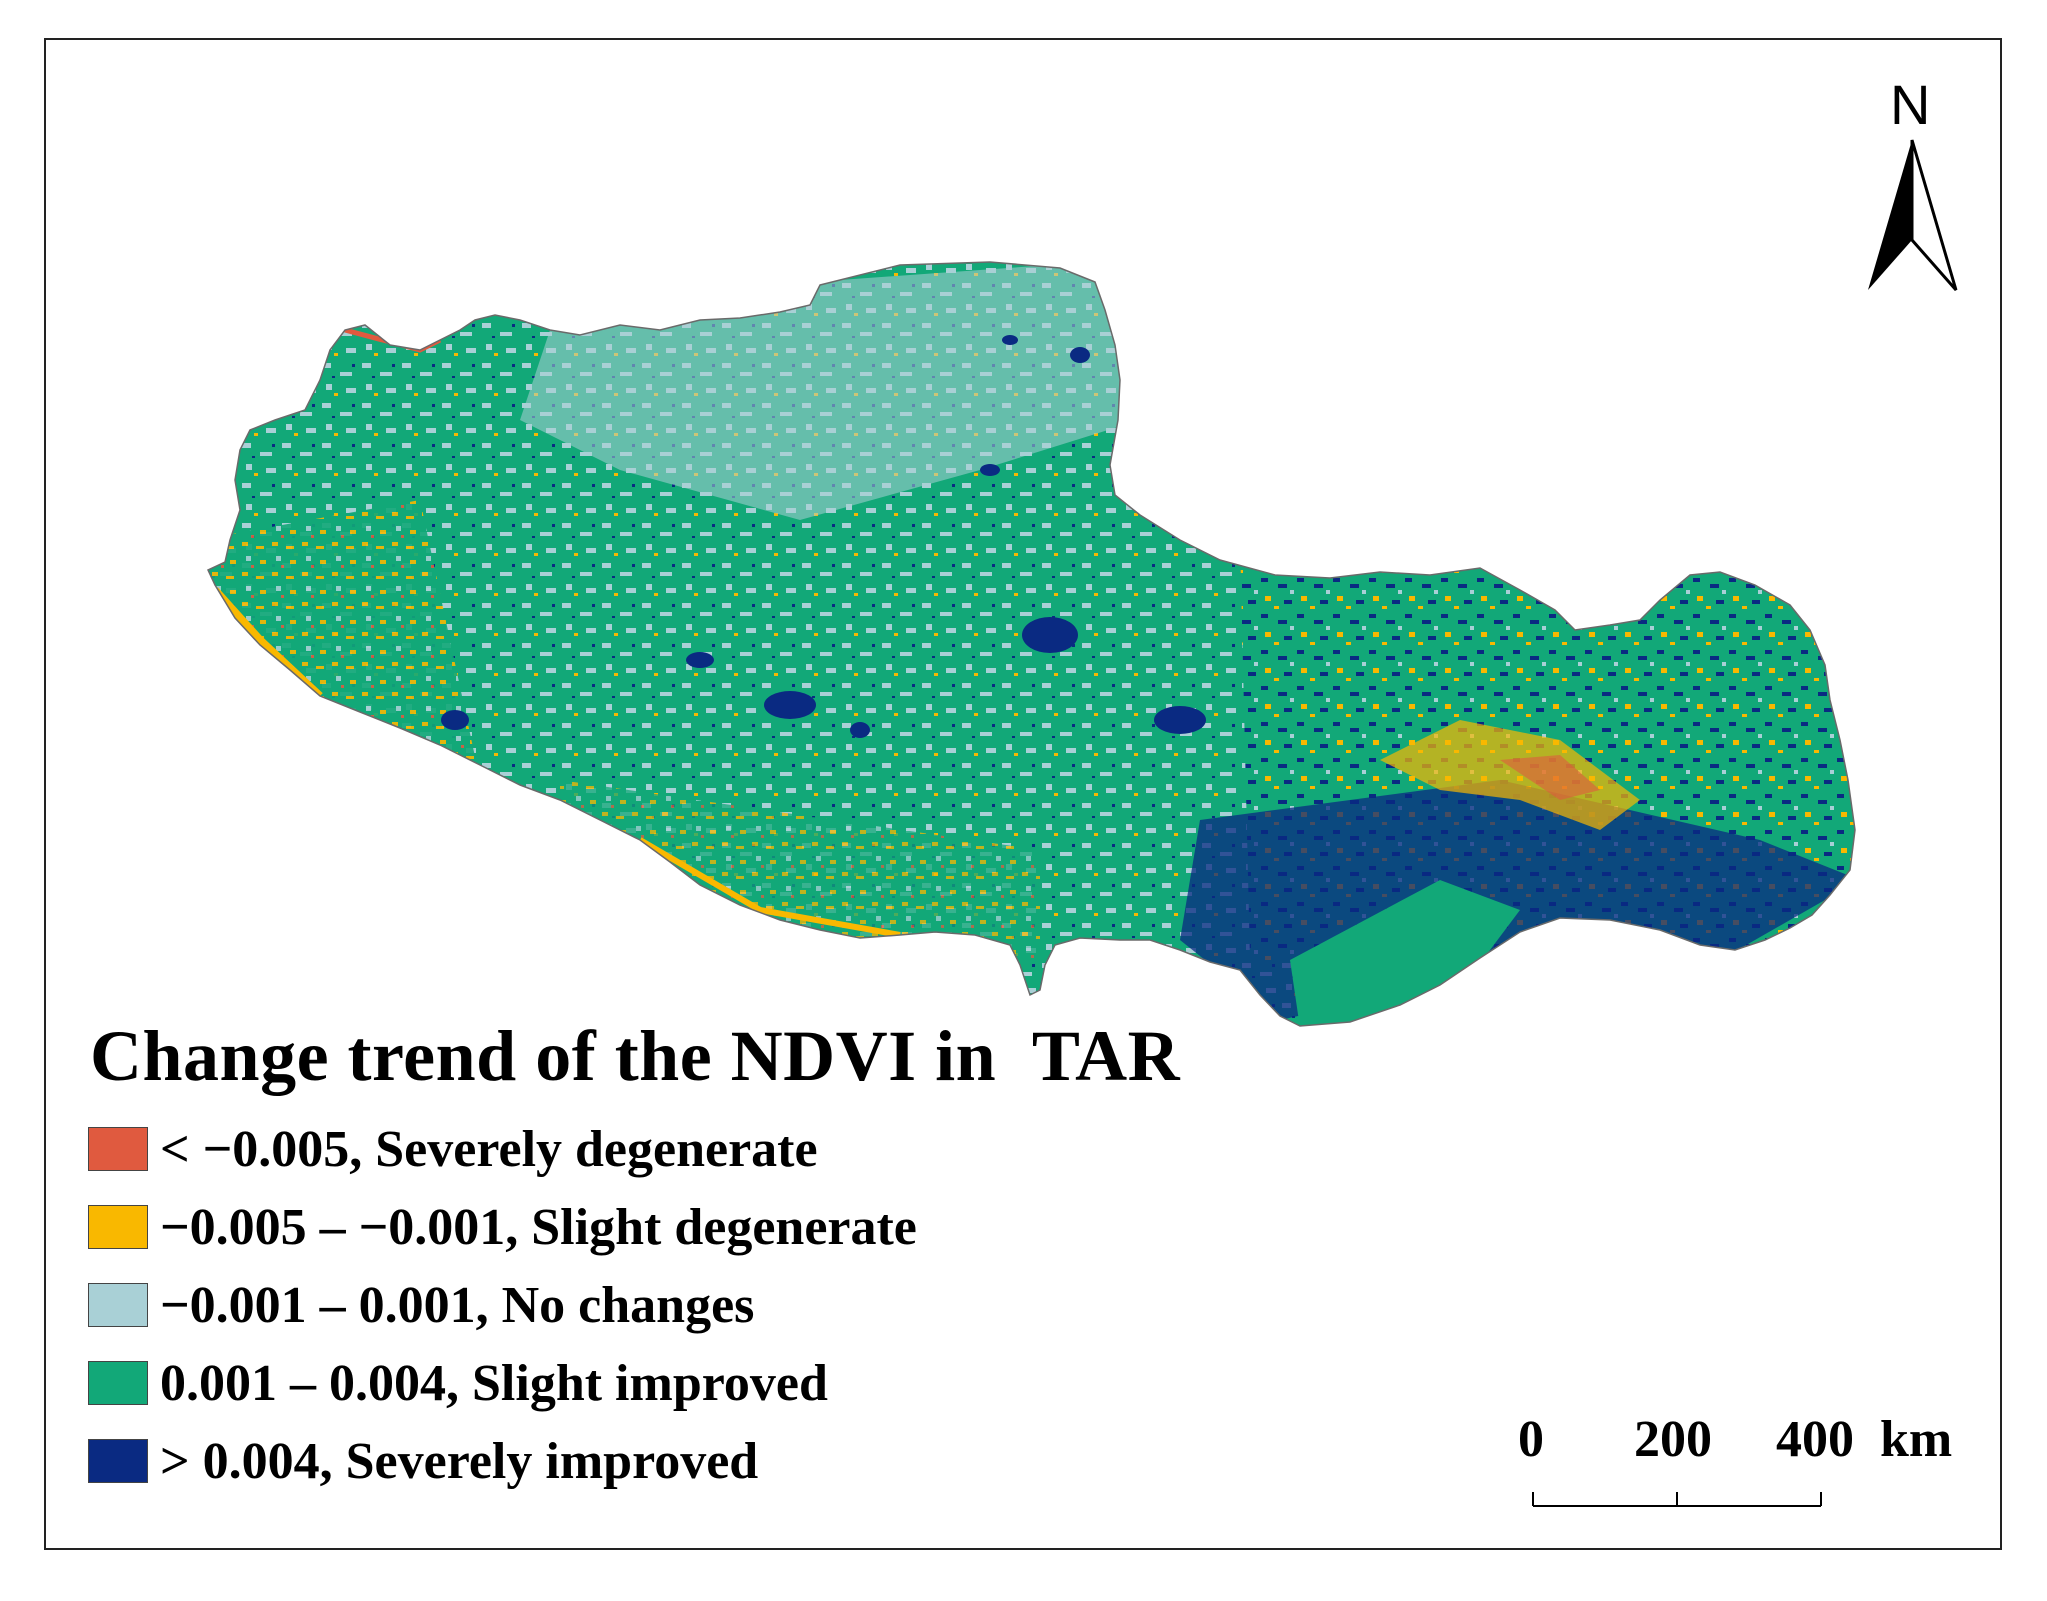 The height and width of the screenshot is (1601, 2047). Describe the element at coordinates (118, 1383) in the screenshot. I see `swatch-slight-improved` at that location.